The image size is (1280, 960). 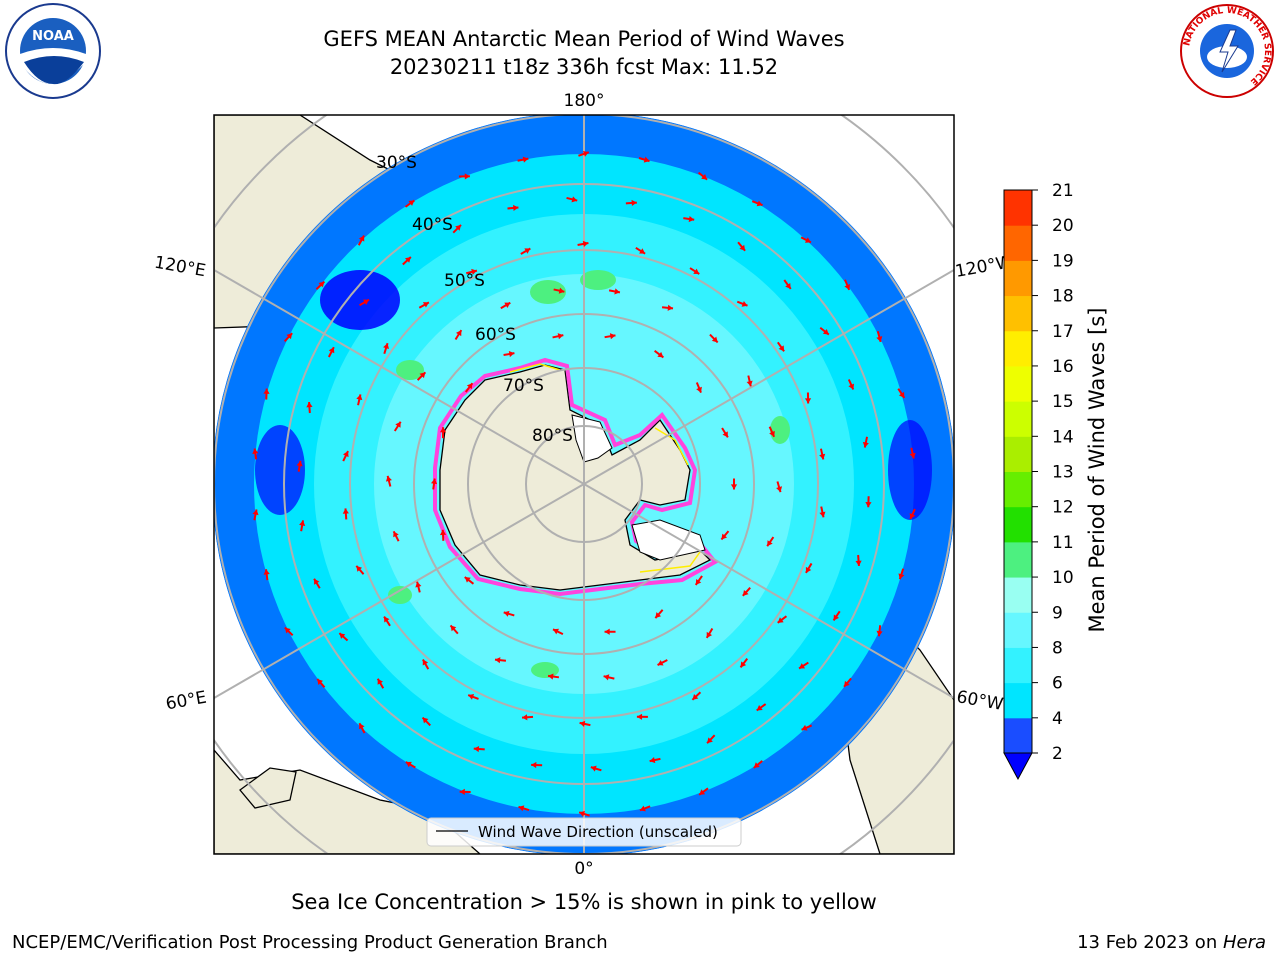 I want to click on colorbar-tick-label: 13, so click(x=1063, y=473).